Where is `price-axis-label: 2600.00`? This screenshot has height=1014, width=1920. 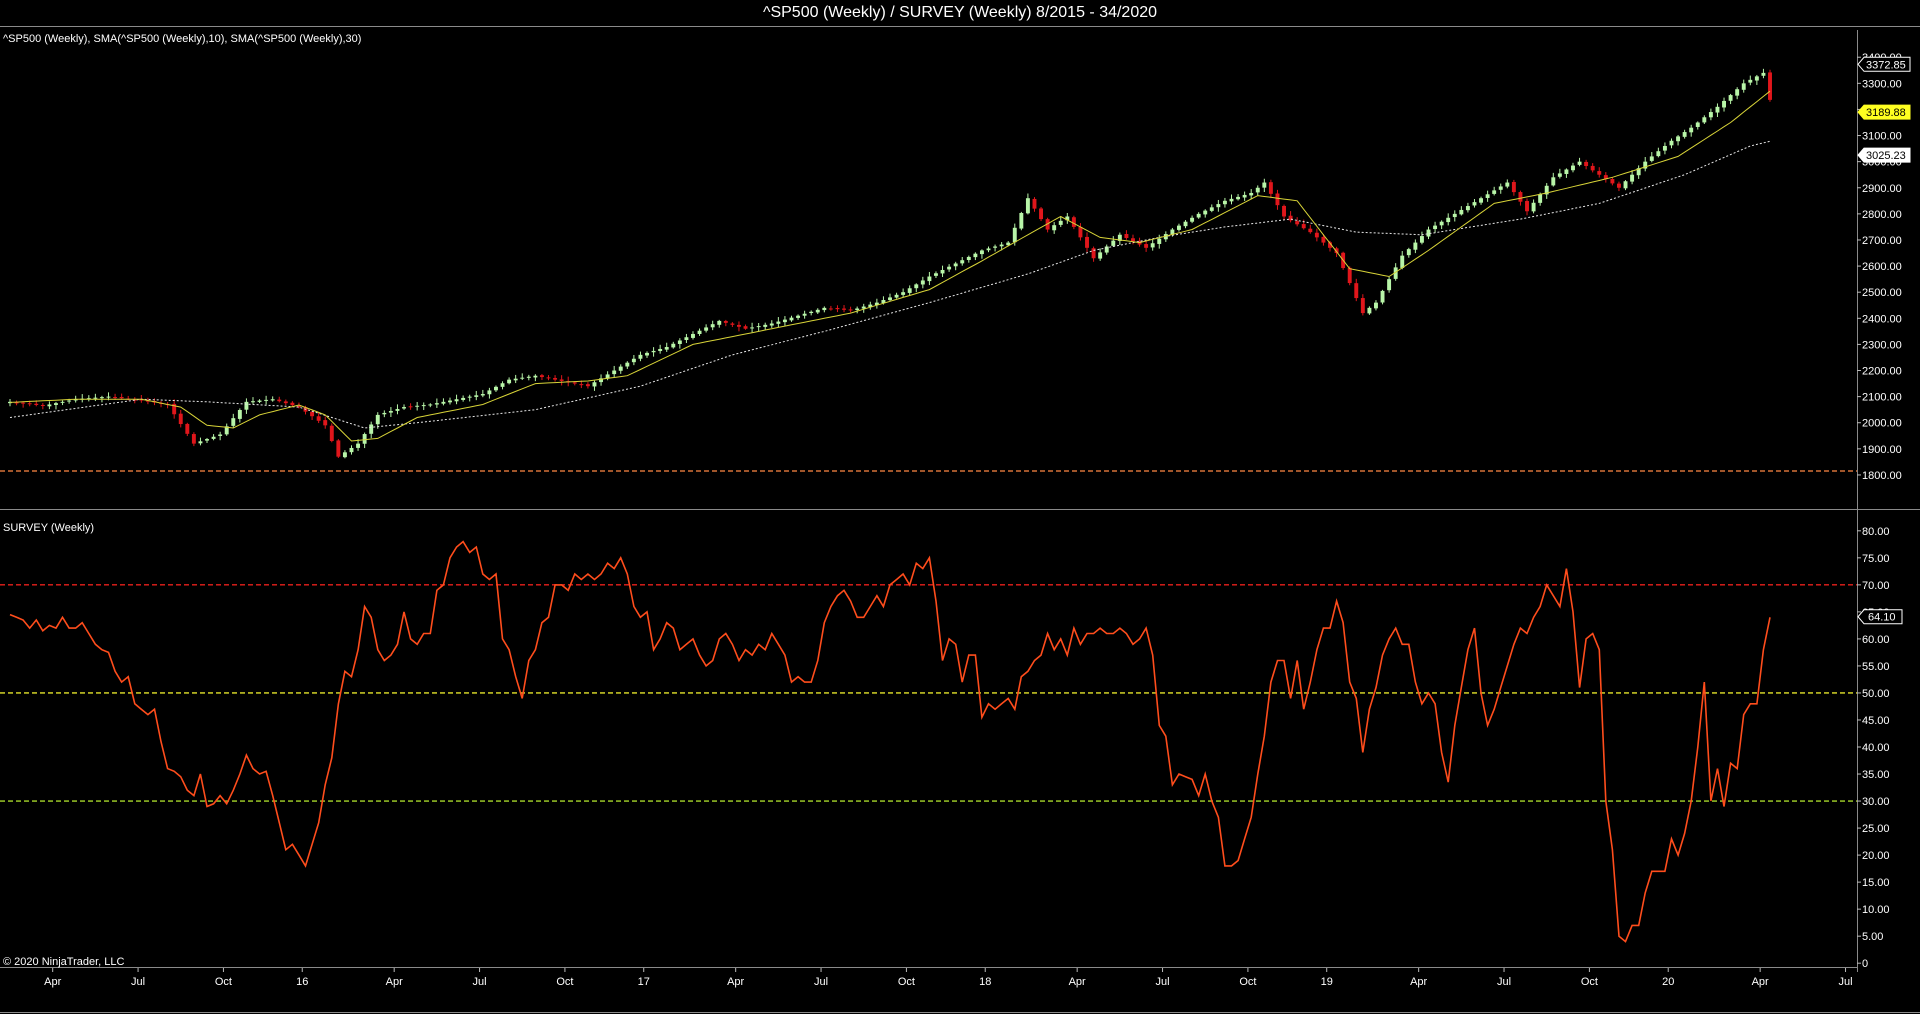 price-axis-label: 2600.00 is located at coordinates (1882, 267).